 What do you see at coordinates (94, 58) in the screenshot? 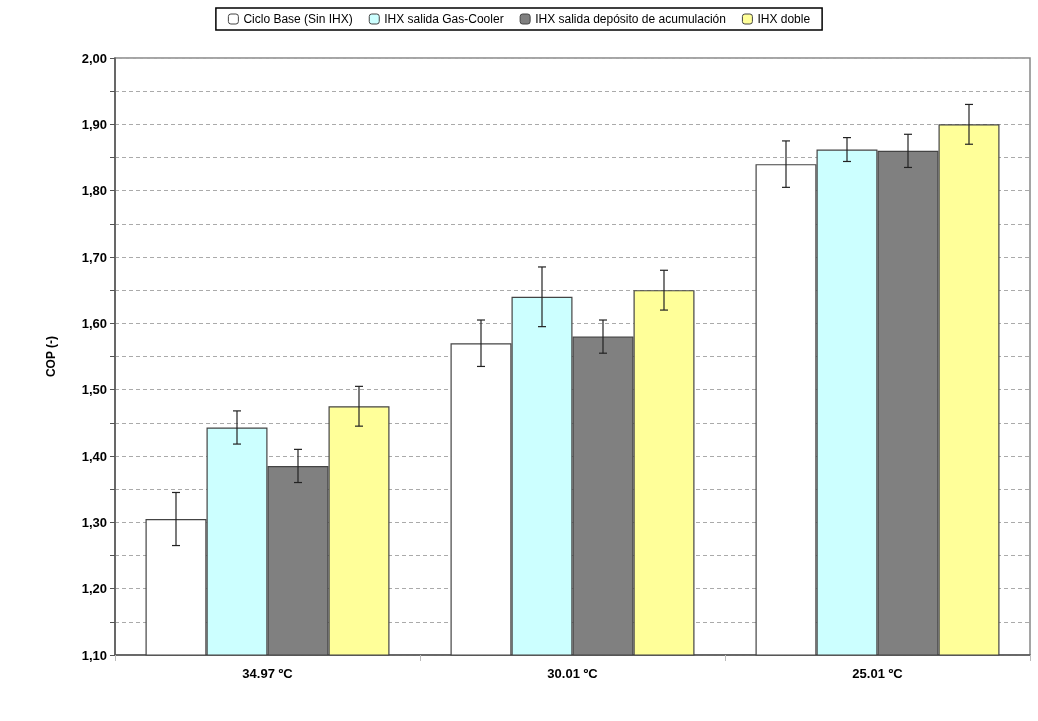
I see `y-tick-label: 2,00` at bounding box center [94, 58].